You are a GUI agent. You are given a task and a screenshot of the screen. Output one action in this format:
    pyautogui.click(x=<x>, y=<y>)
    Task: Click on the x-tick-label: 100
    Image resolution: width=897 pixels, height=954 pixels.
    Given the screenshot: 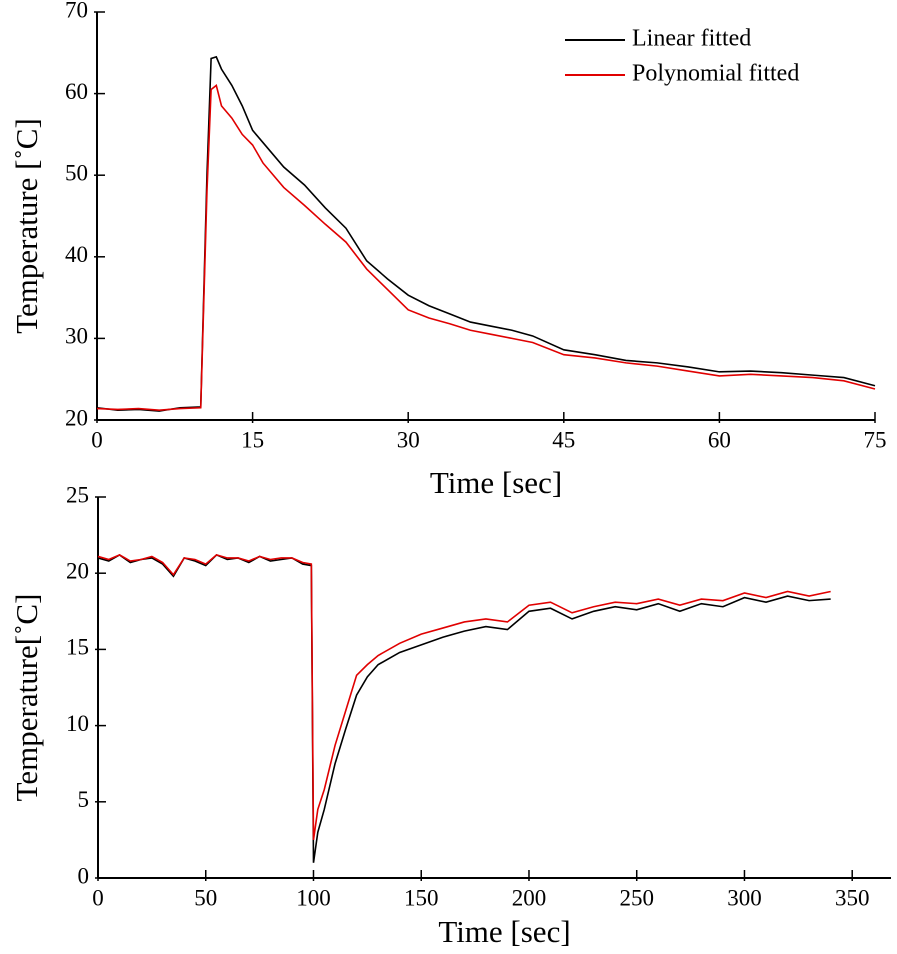 What is the action you would take?
    pyautogui.click(x=313, y=897)
    